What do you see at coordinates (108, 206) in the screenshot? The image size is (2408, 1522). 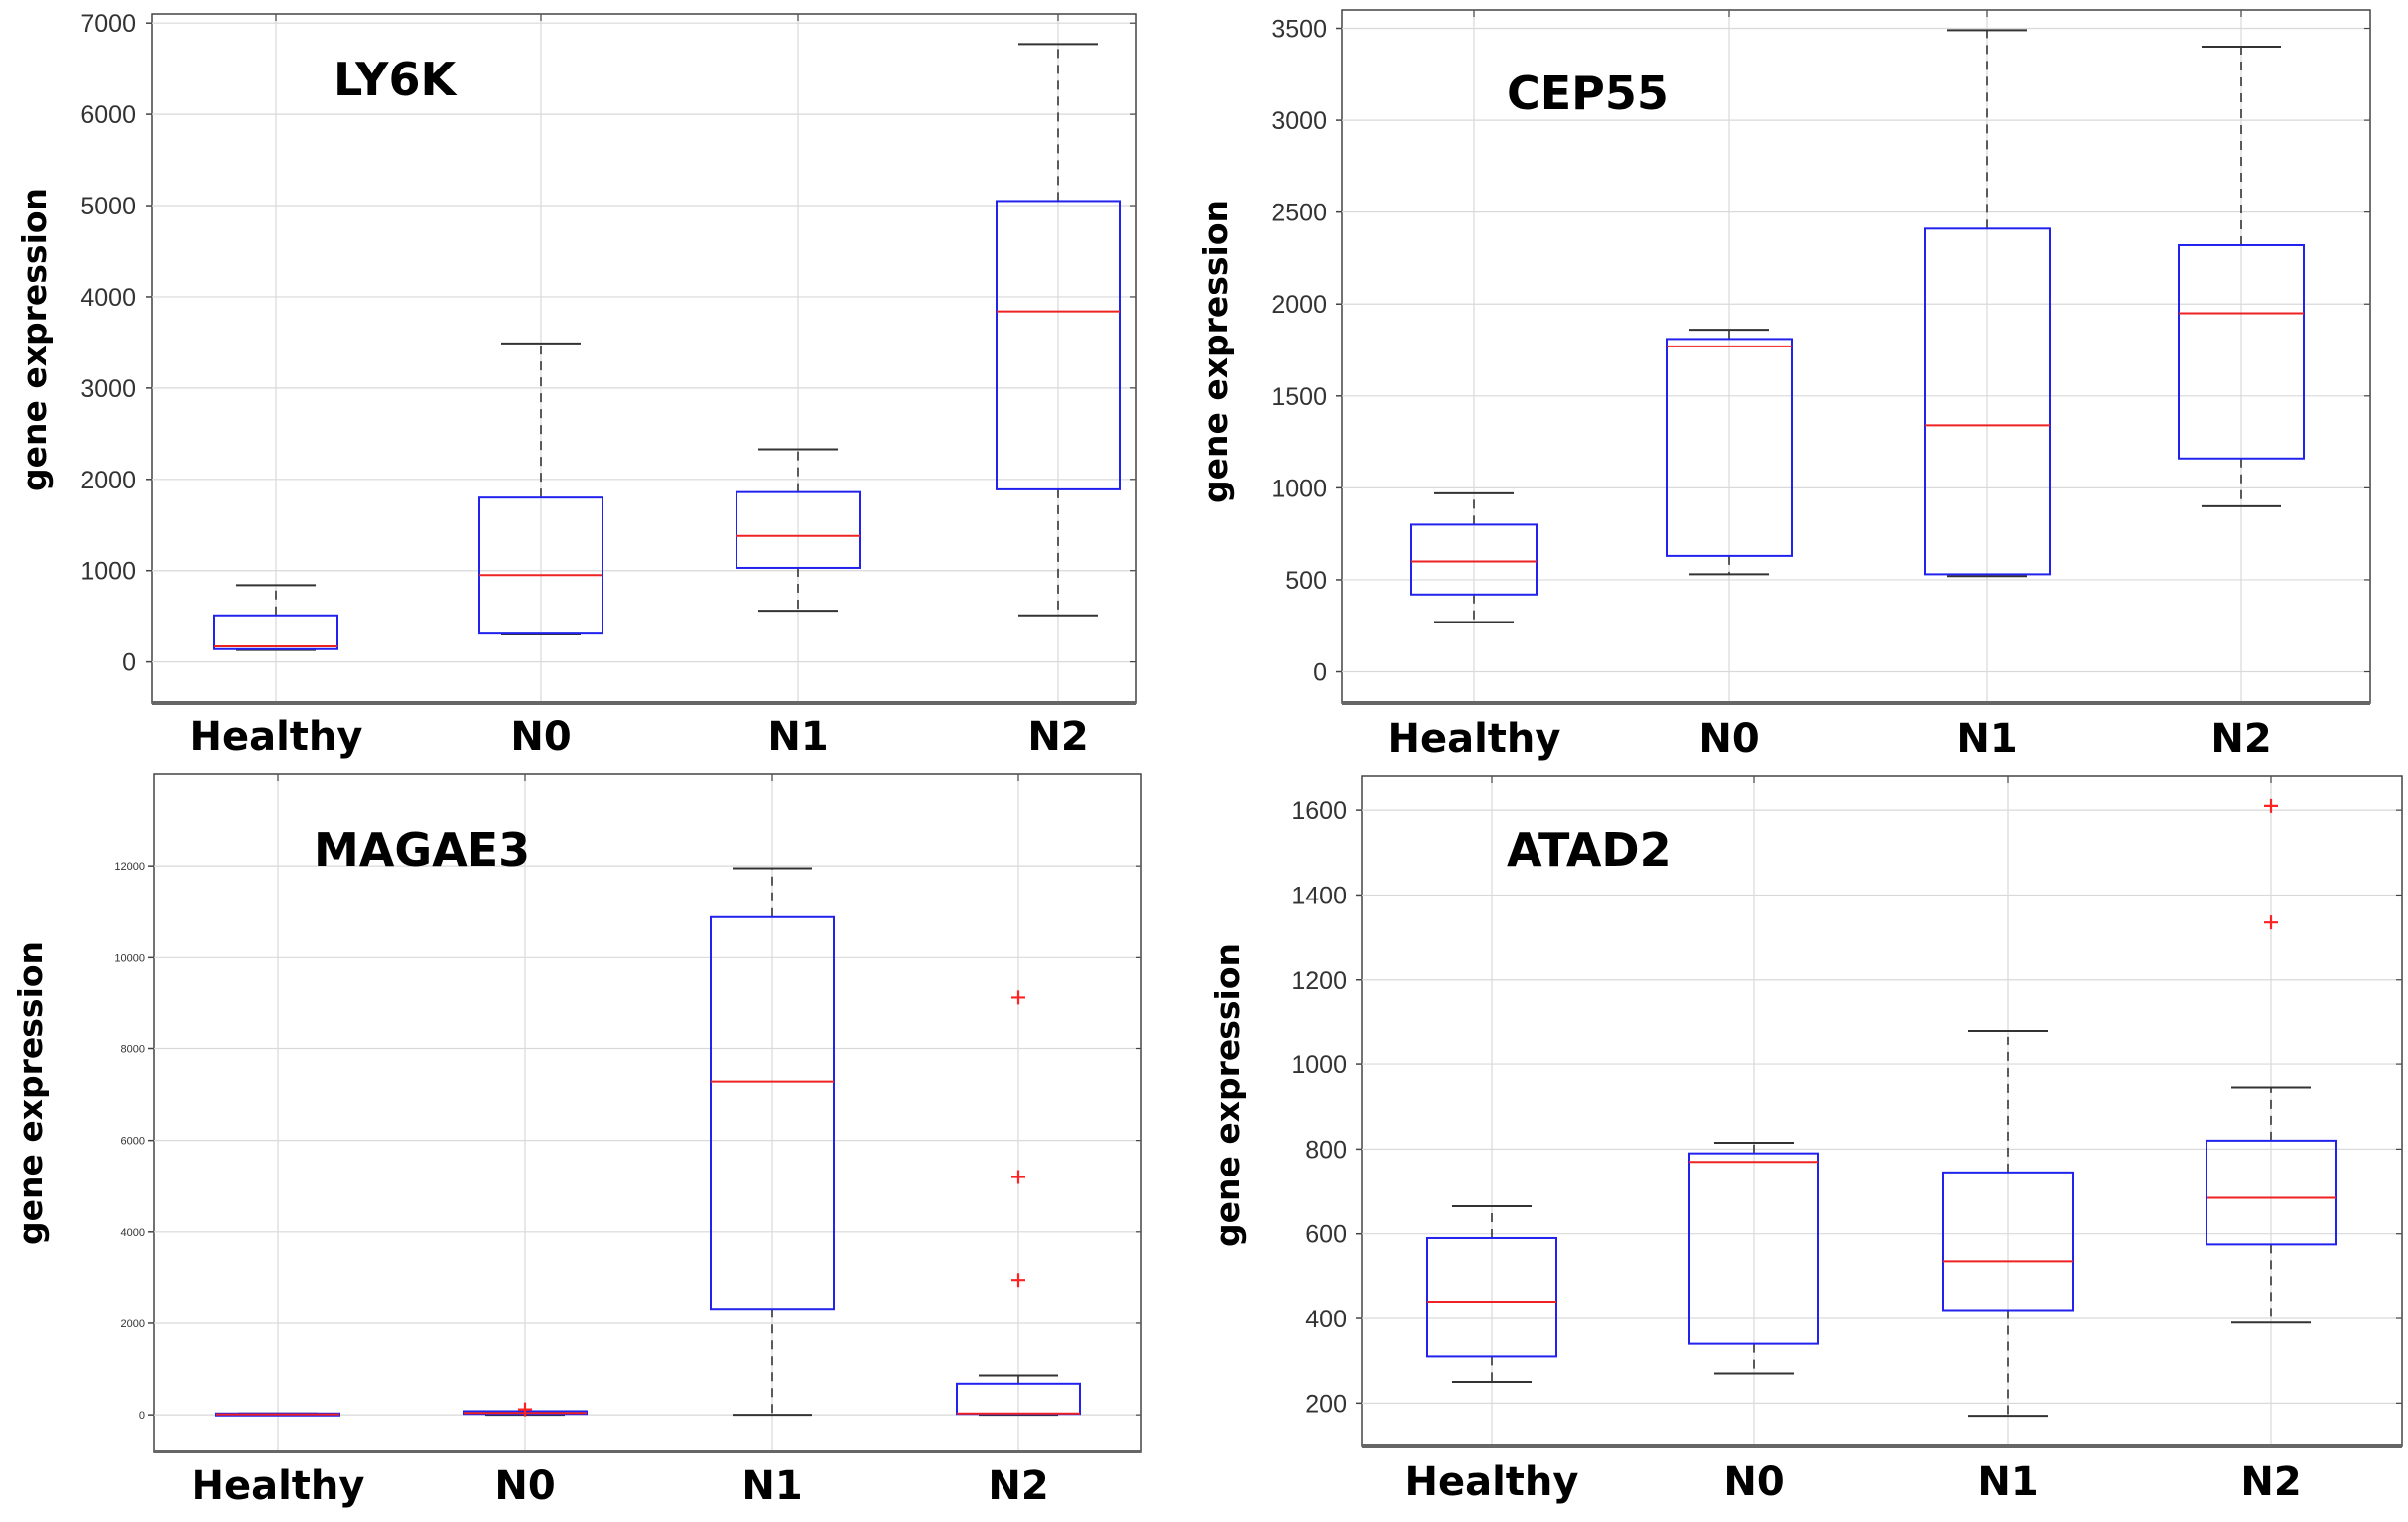 I see `y-tick-label: 5000` at bounding box center [108, 206].